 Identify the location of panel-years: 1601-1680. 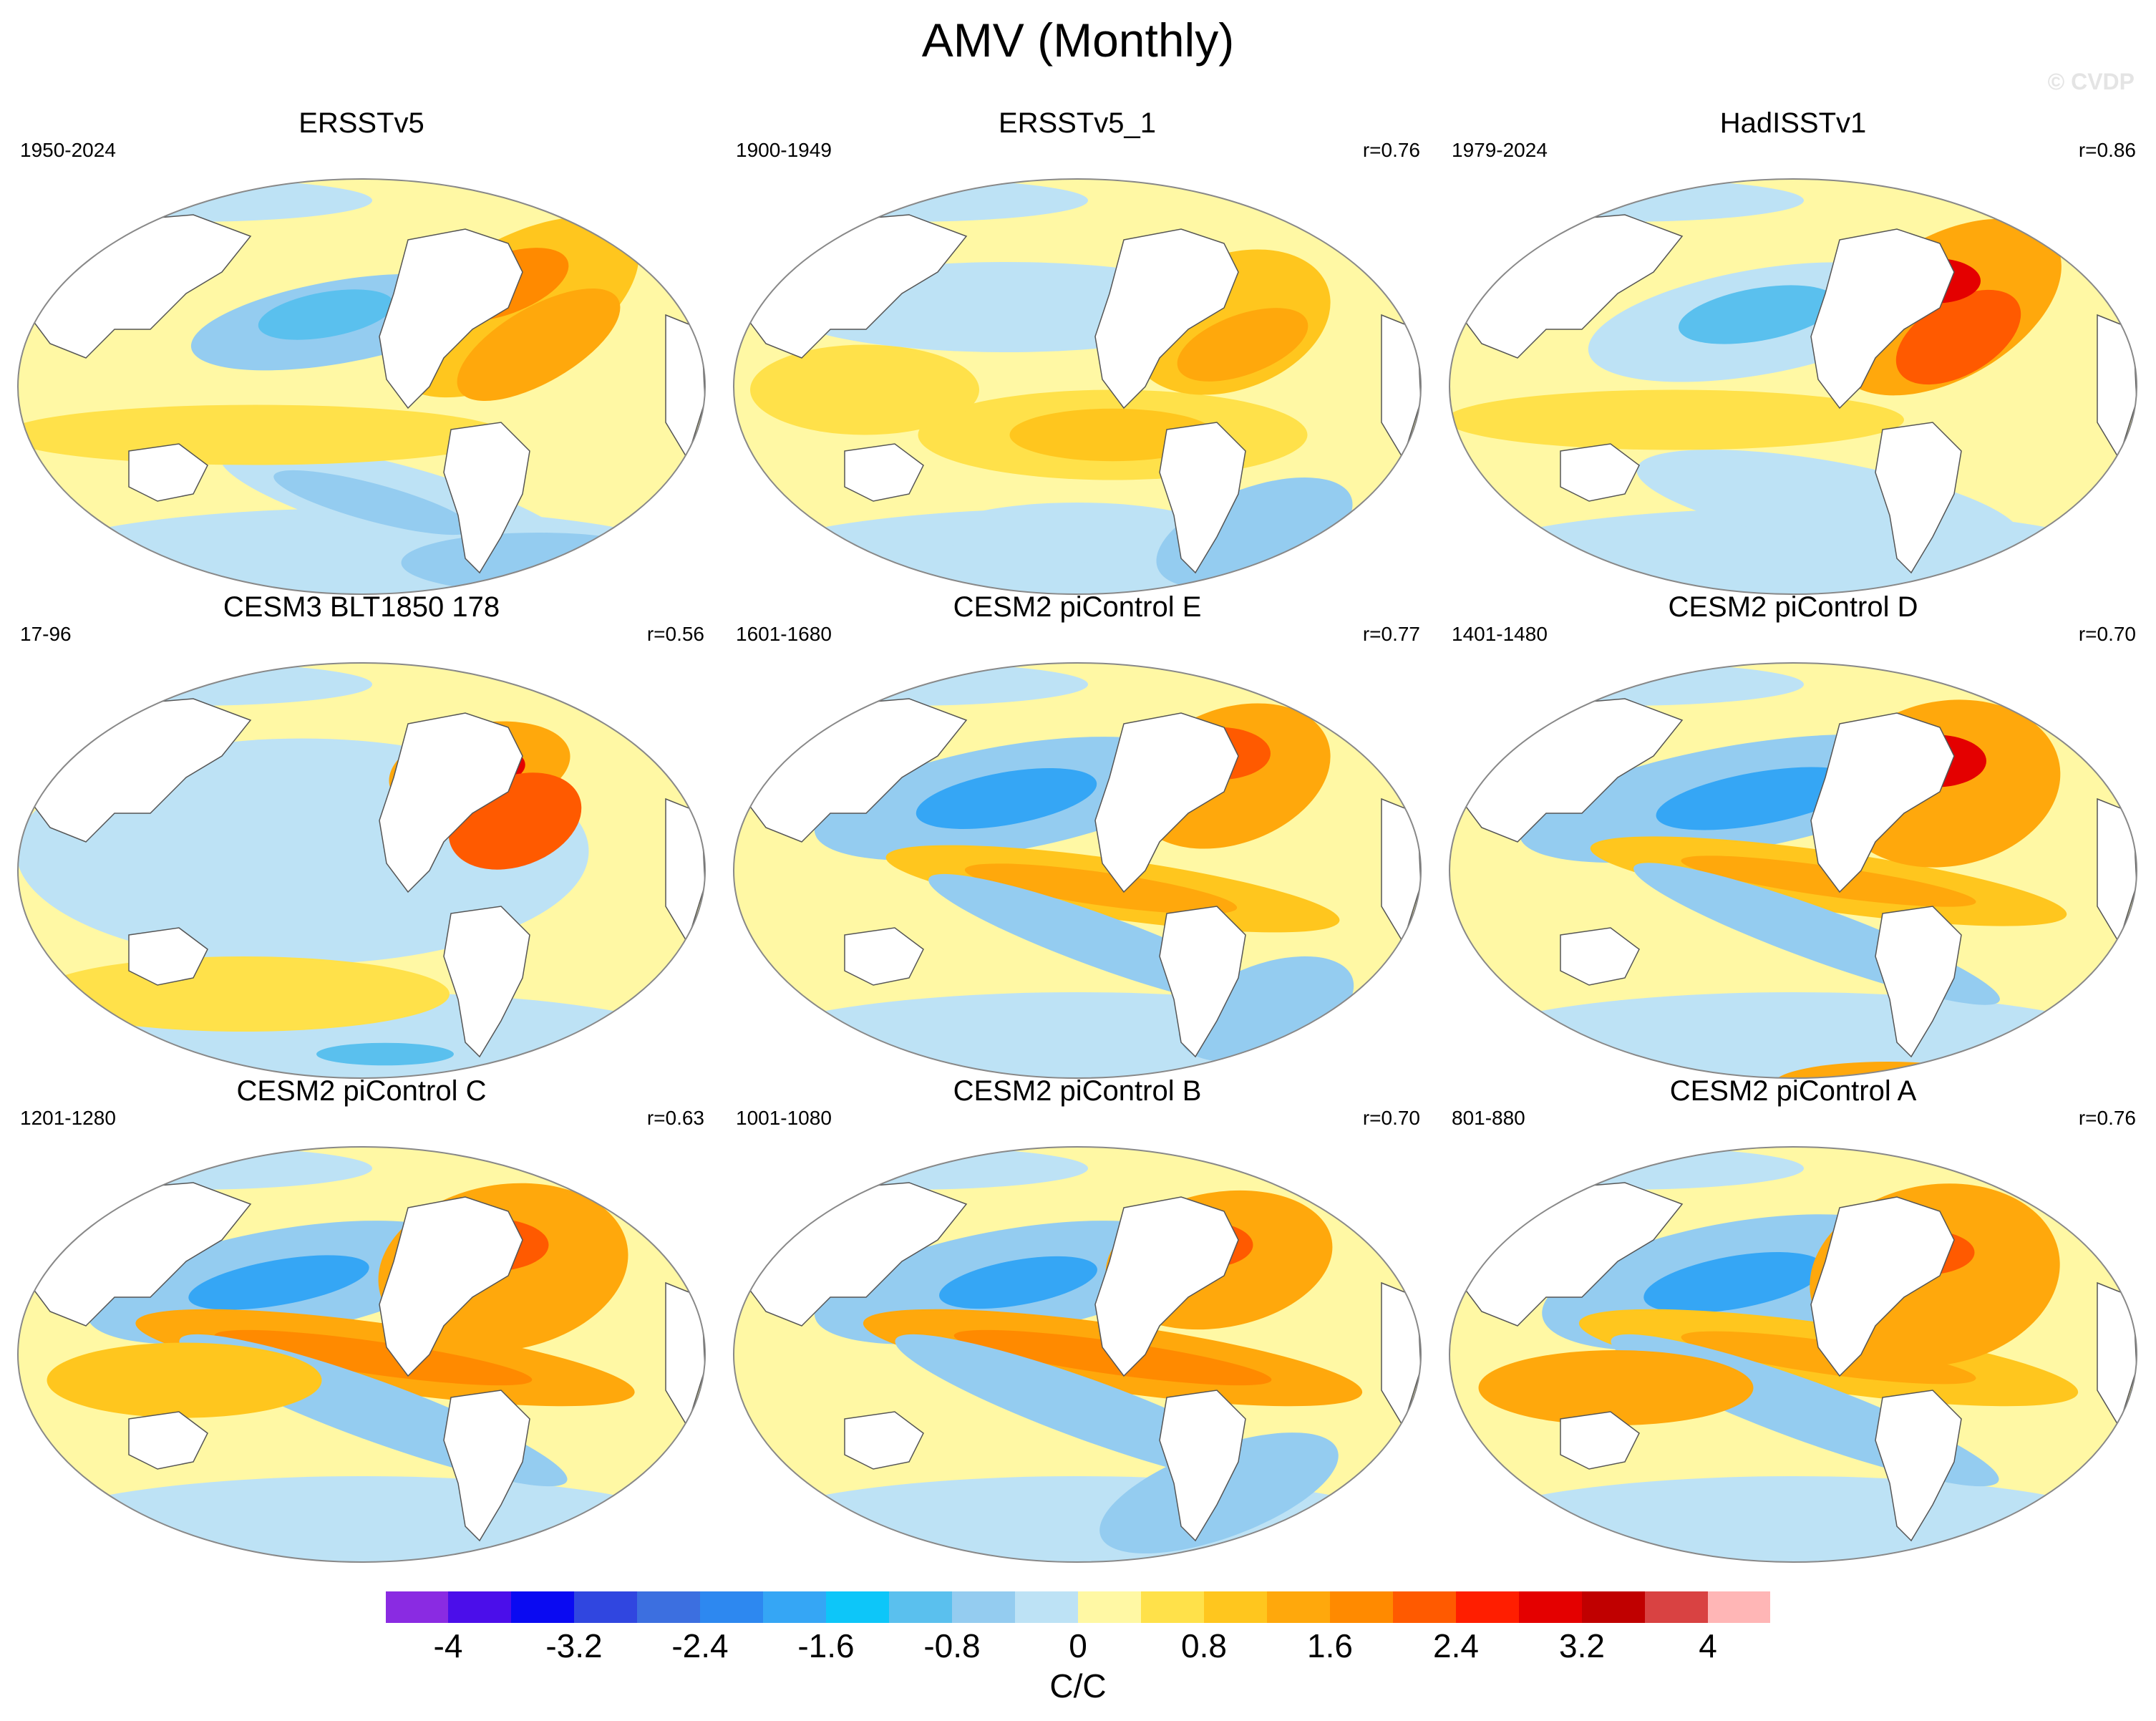
(784, 634).